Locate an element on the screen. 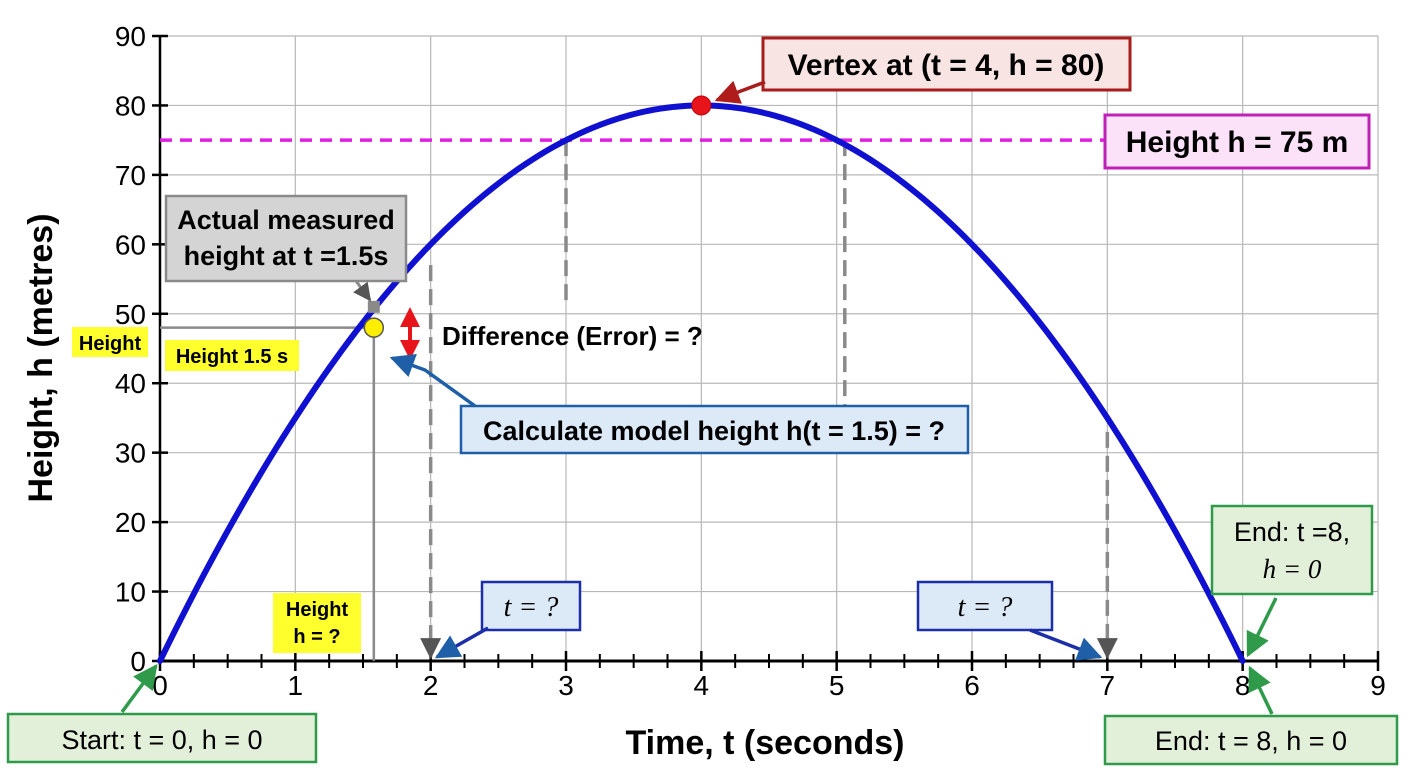  end-upper-arrow is located at coordinates (1262, 627).